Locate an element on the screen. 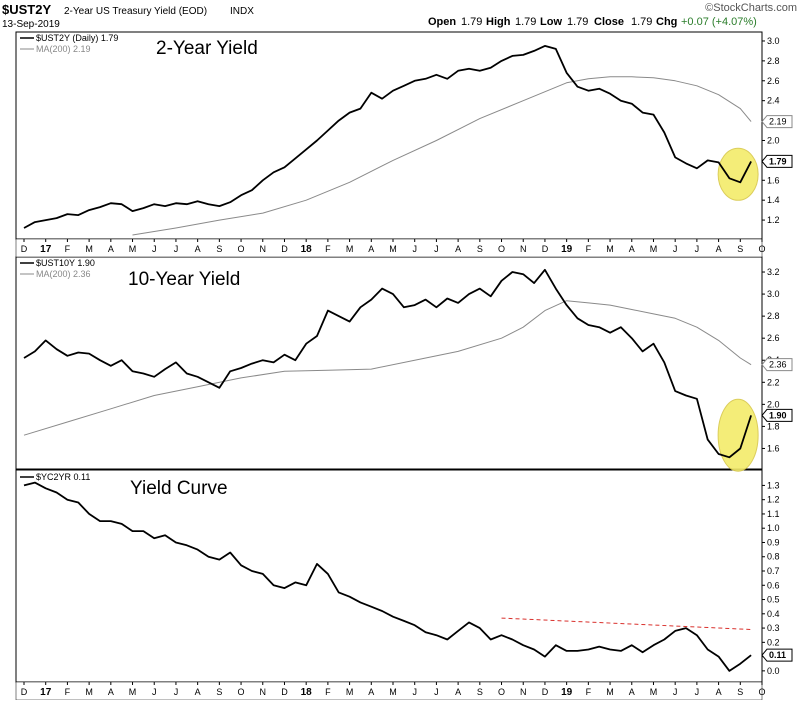 The image size is (800, 705). price-value-tag: 0.11 is located at coordinates (777, 655).